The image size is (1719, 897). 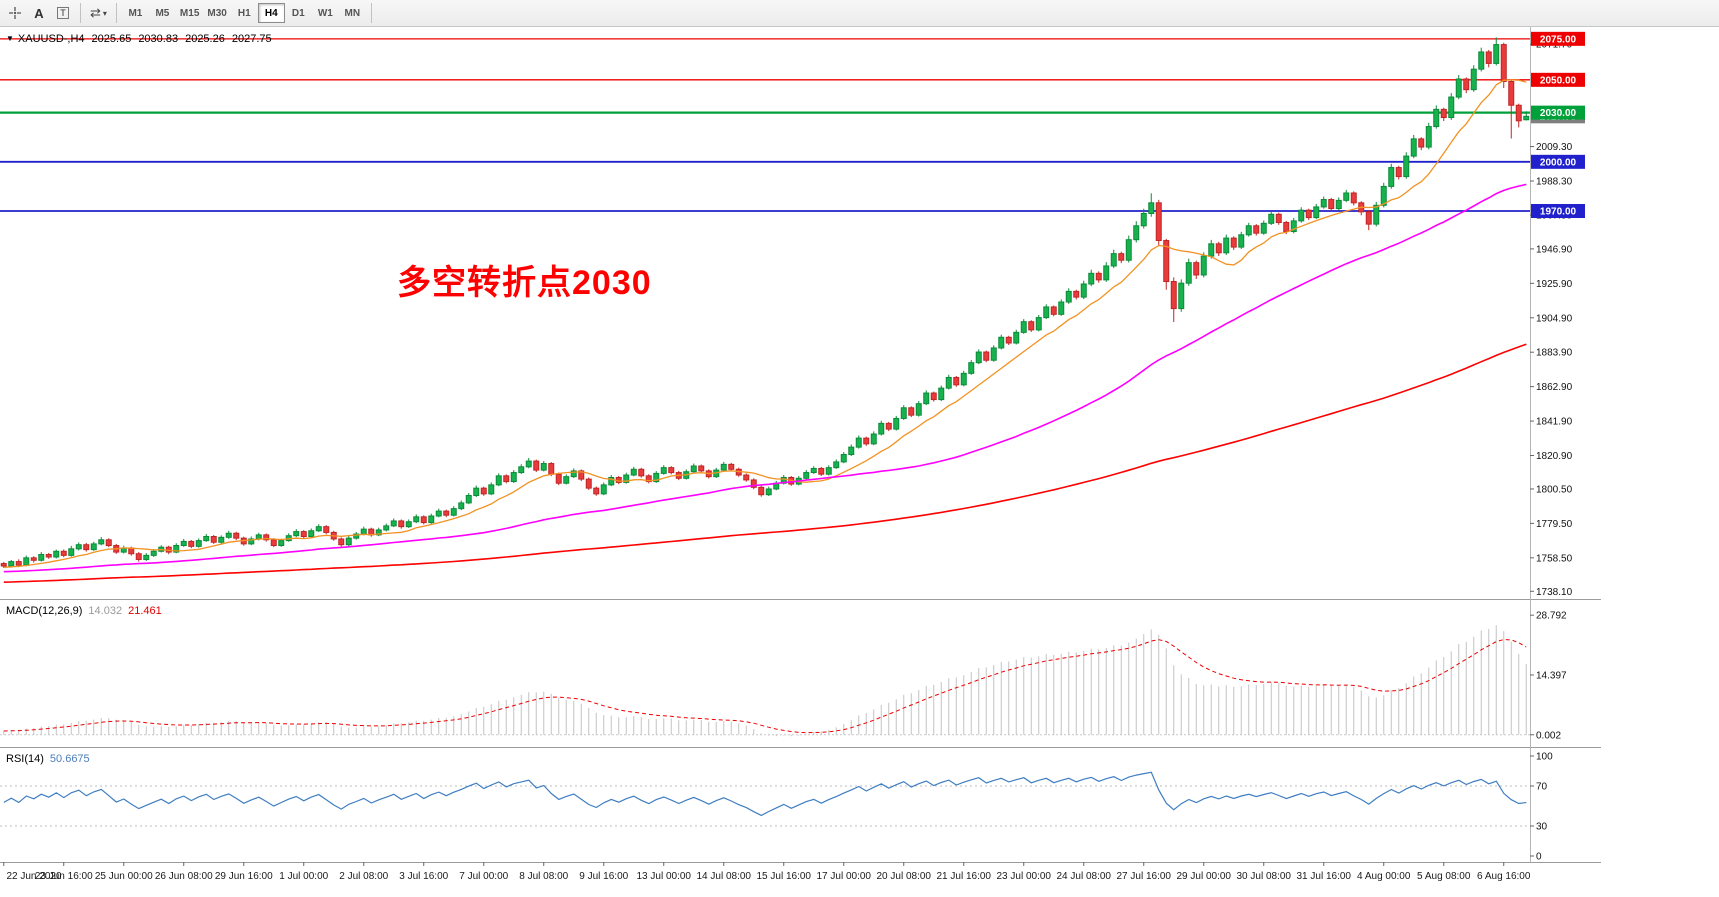 What do you see at coordinates (189, 13) in the screenshot?
I see `timeframe-m15-button: M15` at bounding box center [189, 13].